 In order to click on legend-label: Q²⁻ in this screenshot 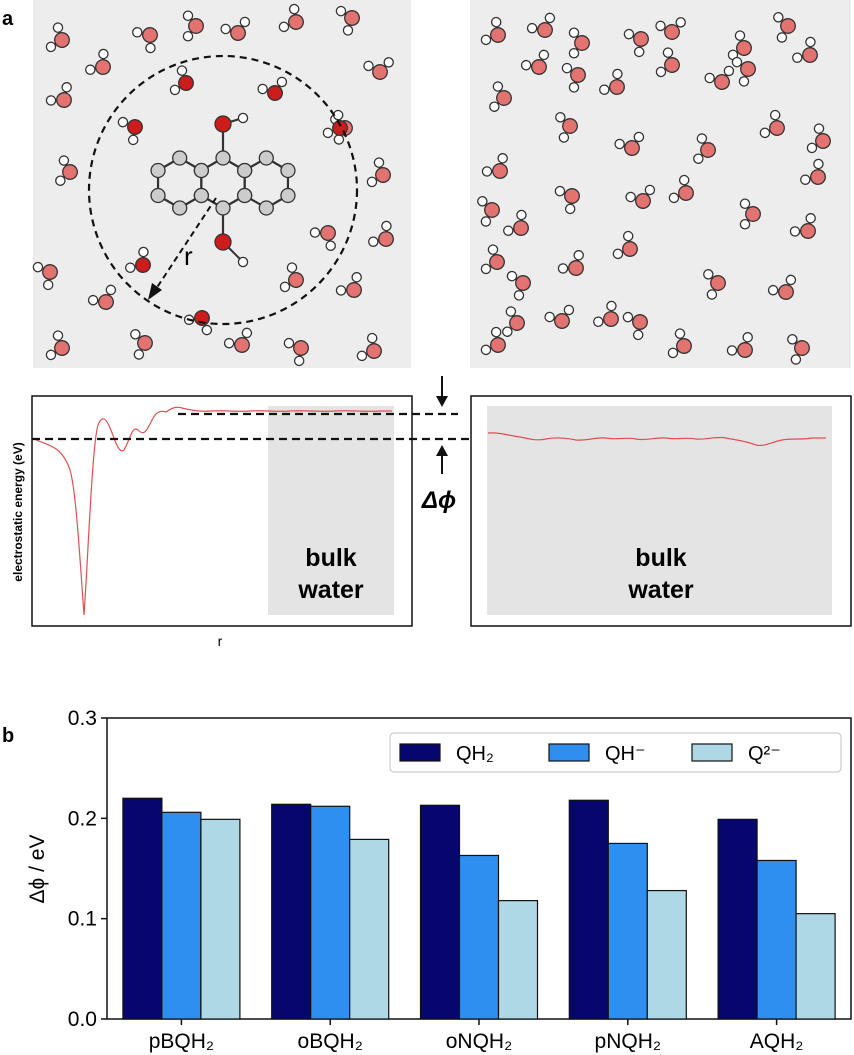, I will do `click(764, 754)`.